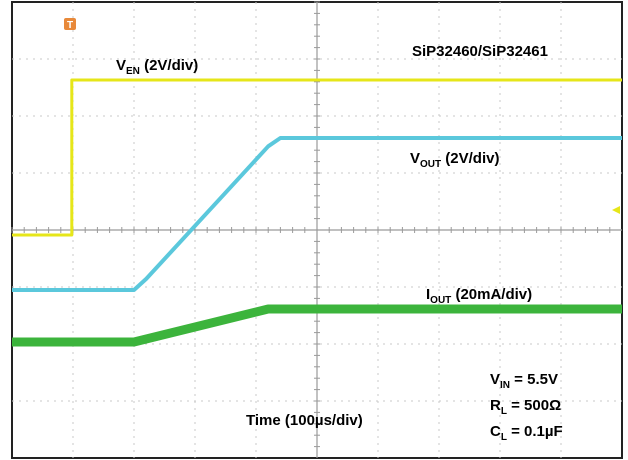 Image resolution: width=628 pixels, height=460 pixels. What do you see at coordinates (616, 210) in the screenshot?
I see `channel-level-marker` at bounding box center [616, 210].